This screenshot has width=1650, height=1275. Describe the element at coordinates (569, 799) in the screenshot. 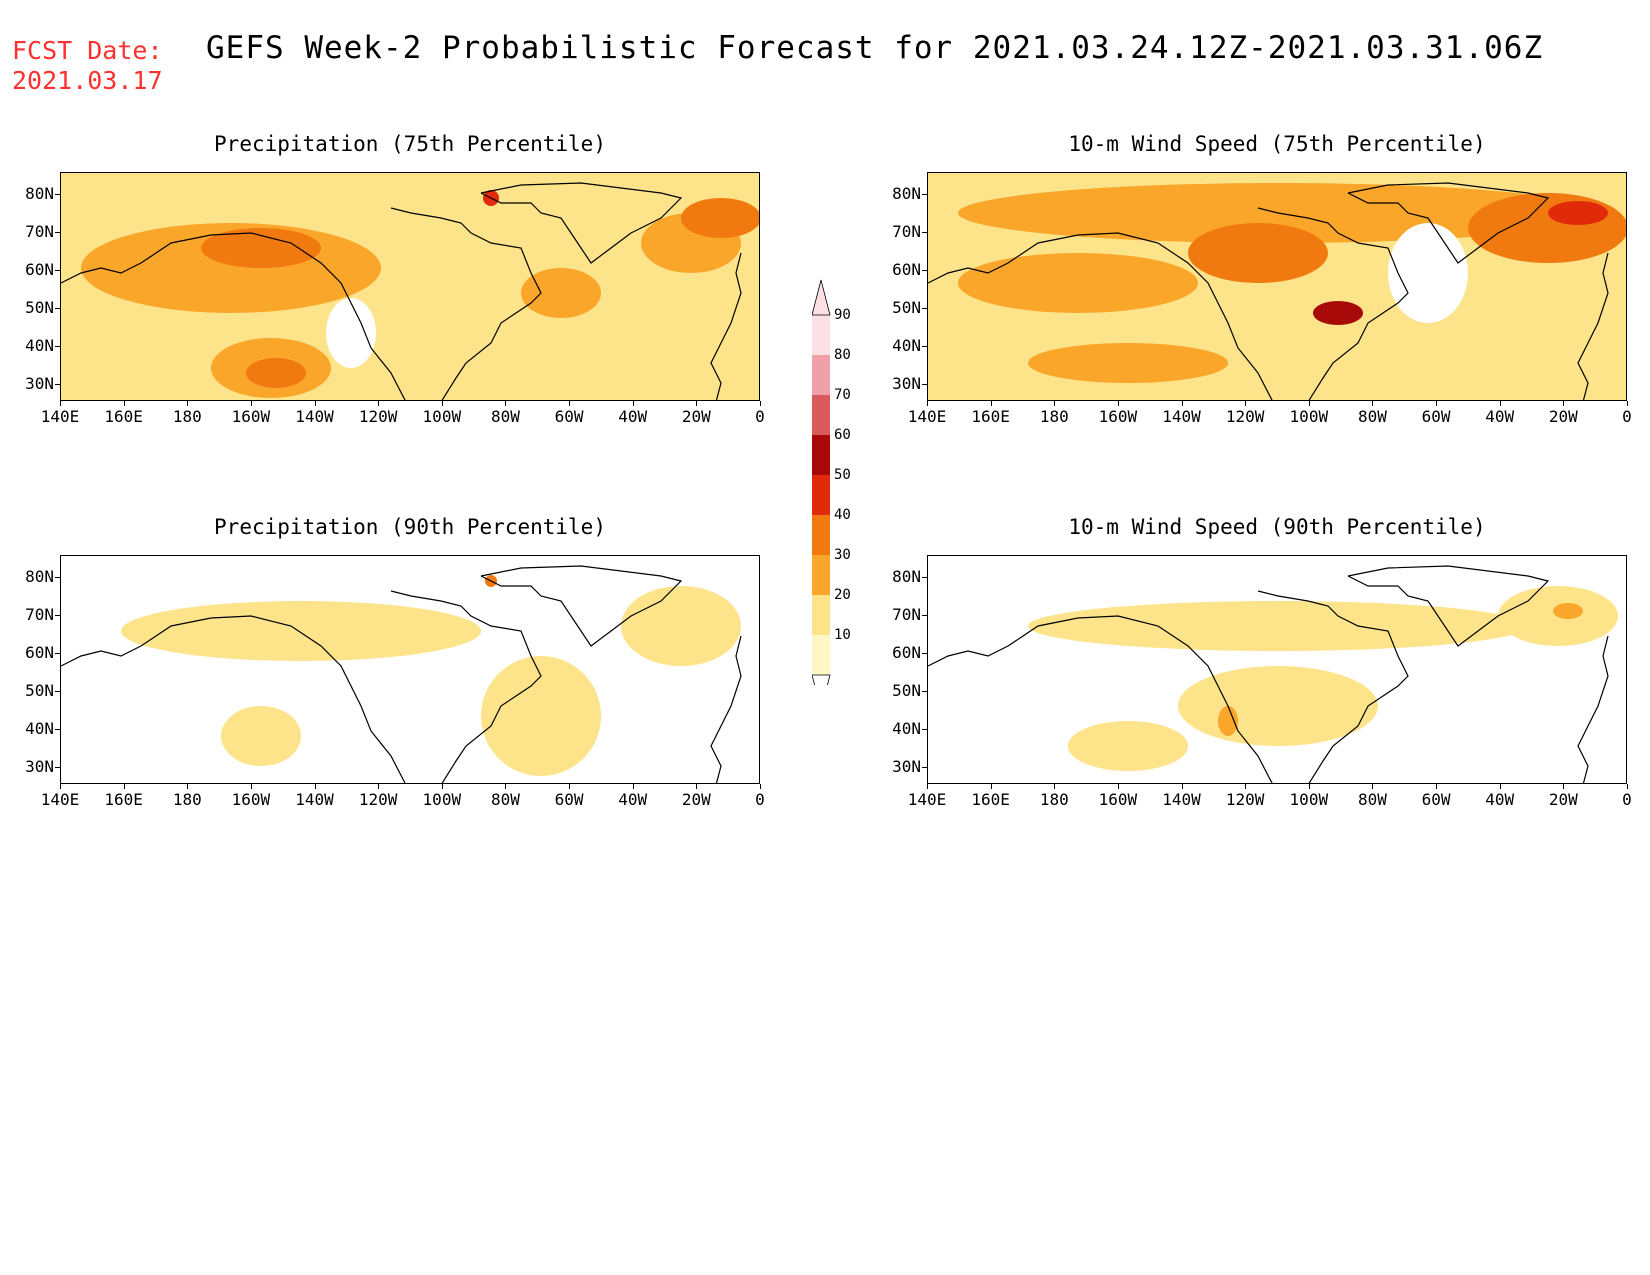

I see `lon-tick-label: 60W` at that location.